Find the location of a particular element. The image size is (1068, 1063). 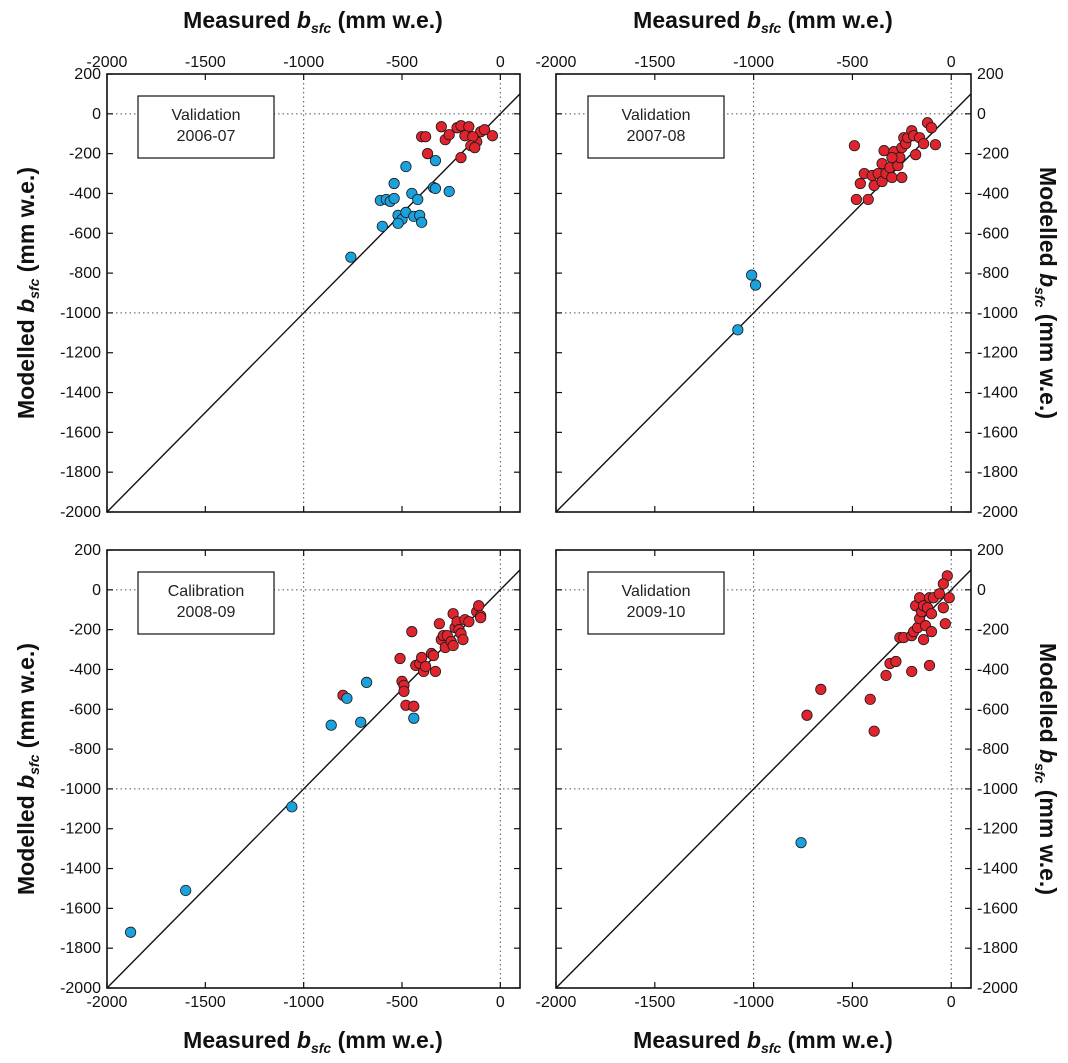

panel-label-text: 2008-09 is located at coordinates (206, 612).